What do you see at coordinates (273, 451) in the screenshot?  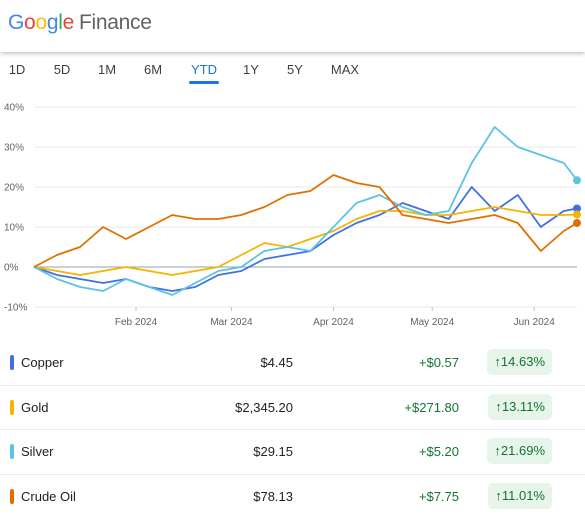 I see `asset-price: $29.15` at bounding box center [273, 451].